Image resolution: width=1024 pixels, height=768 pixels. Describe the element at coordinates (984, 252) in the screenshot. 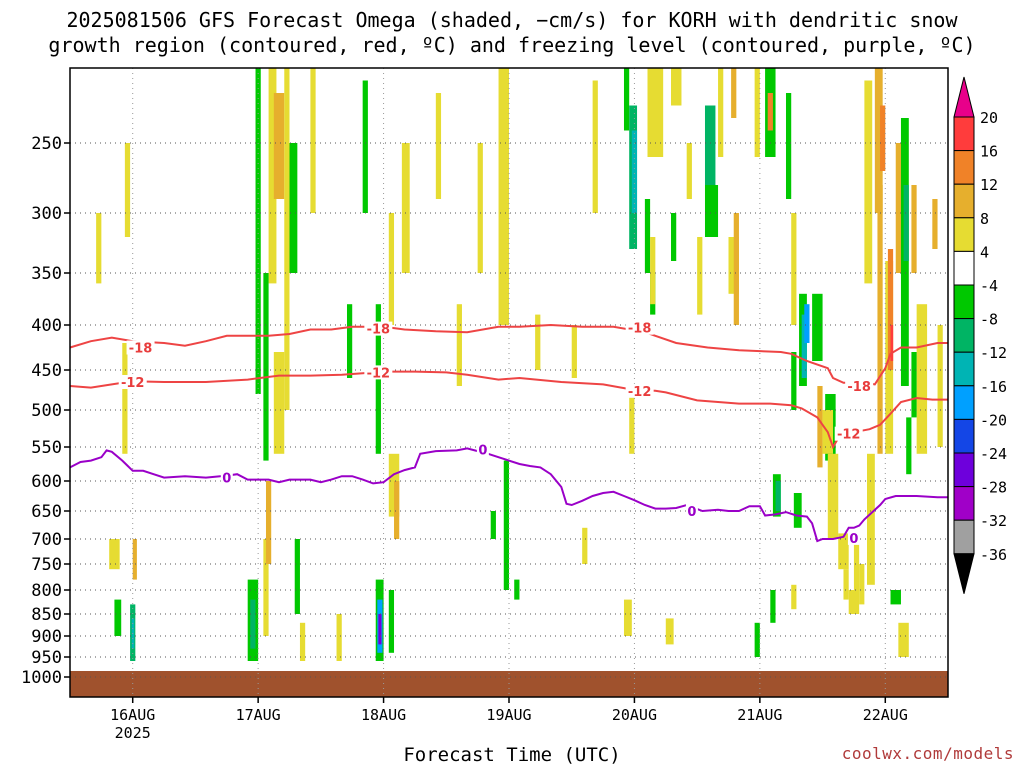

I see `colorbar-label: 4` at that location.